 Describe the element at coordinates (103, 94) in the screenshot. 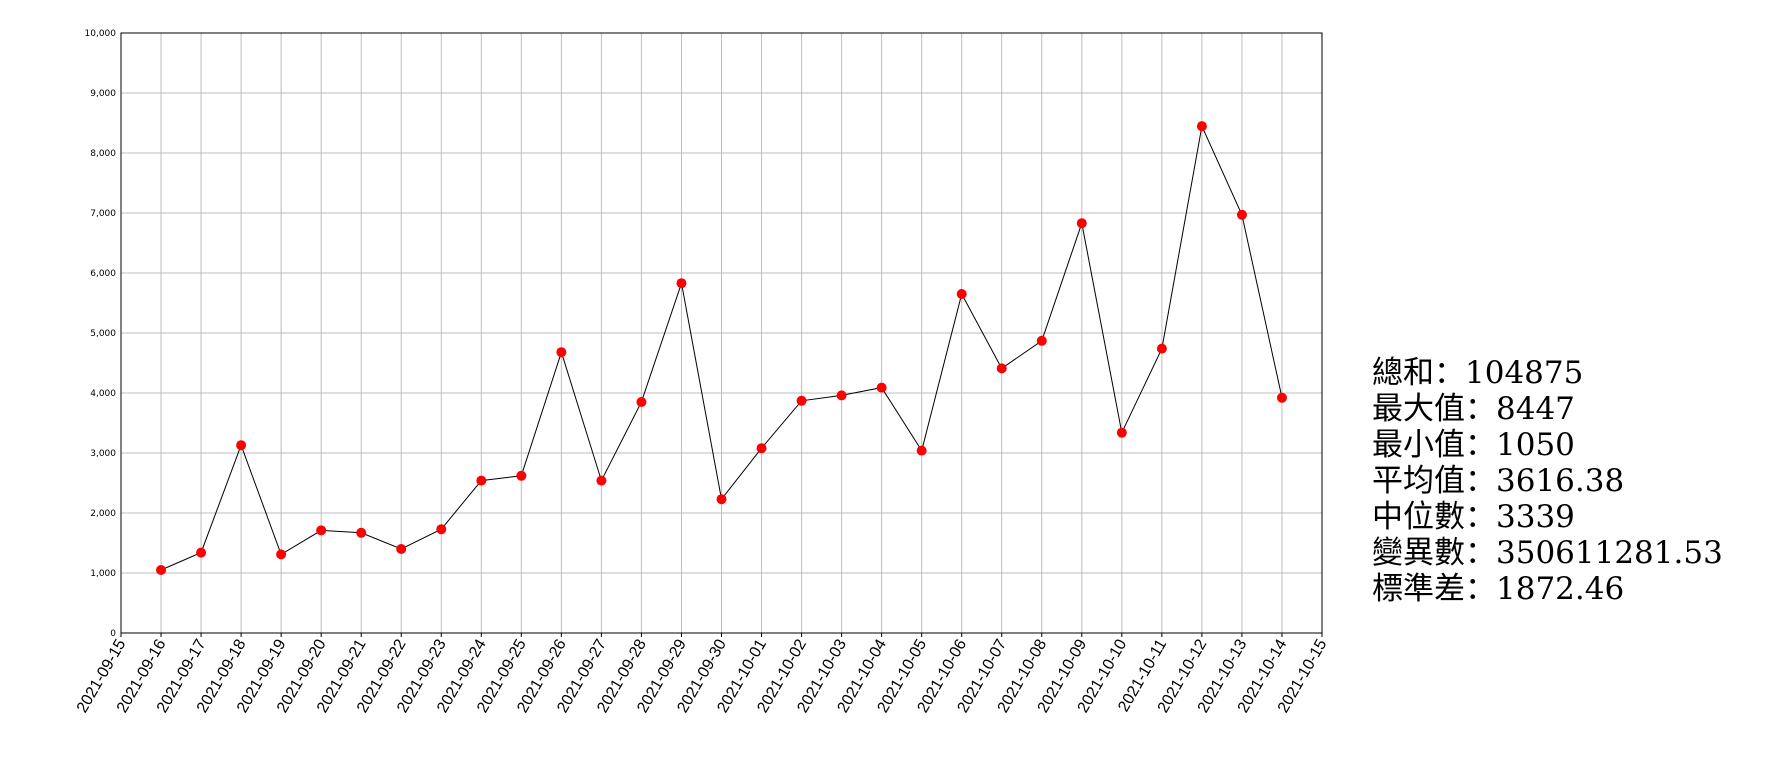

I see `y-tick-label: 9,000` at that location.